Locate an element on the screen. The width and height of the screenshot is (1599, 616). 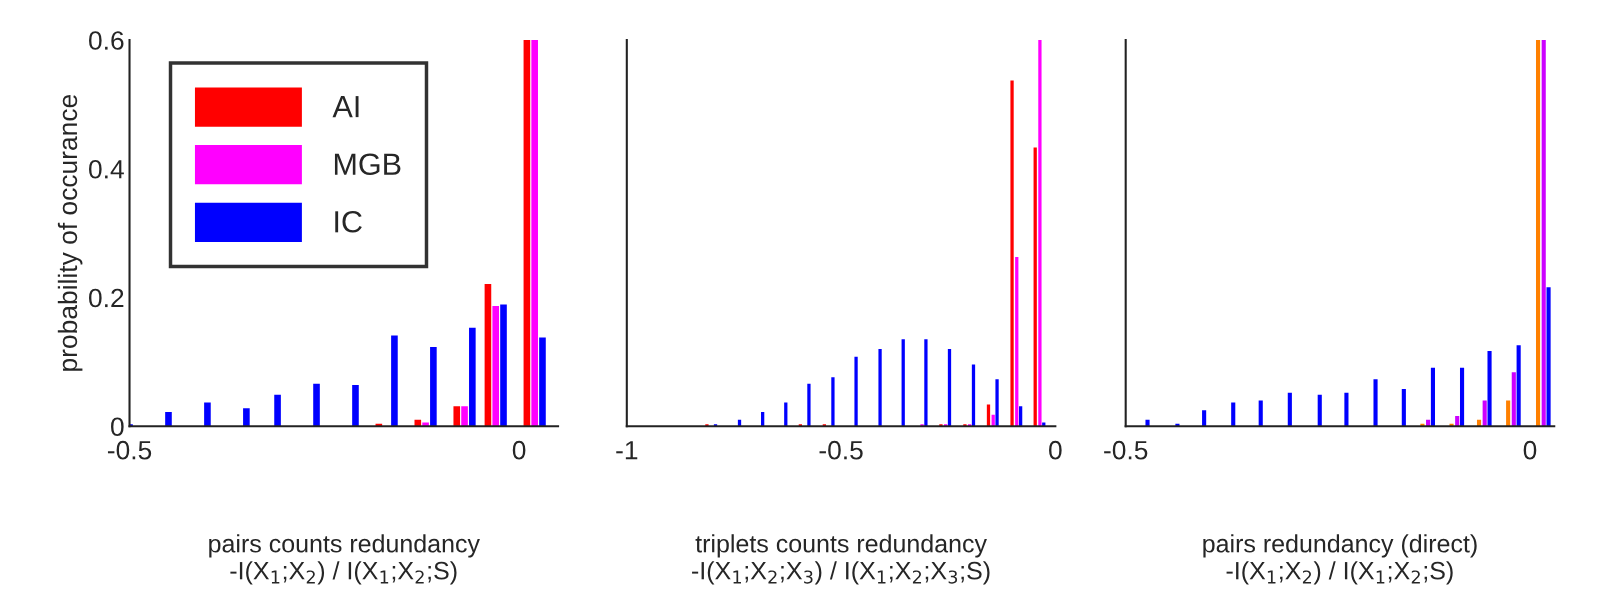
legend-label: IC is located at coordinates (348, 221).